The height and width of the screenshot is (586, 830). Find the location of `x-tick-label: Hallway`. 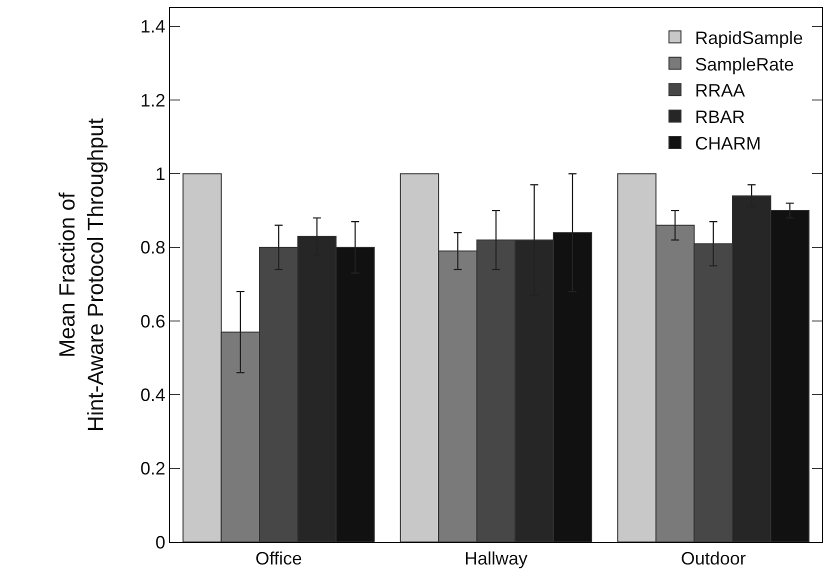

x-tick-label: Hallway is located at coordinates (496, 558).